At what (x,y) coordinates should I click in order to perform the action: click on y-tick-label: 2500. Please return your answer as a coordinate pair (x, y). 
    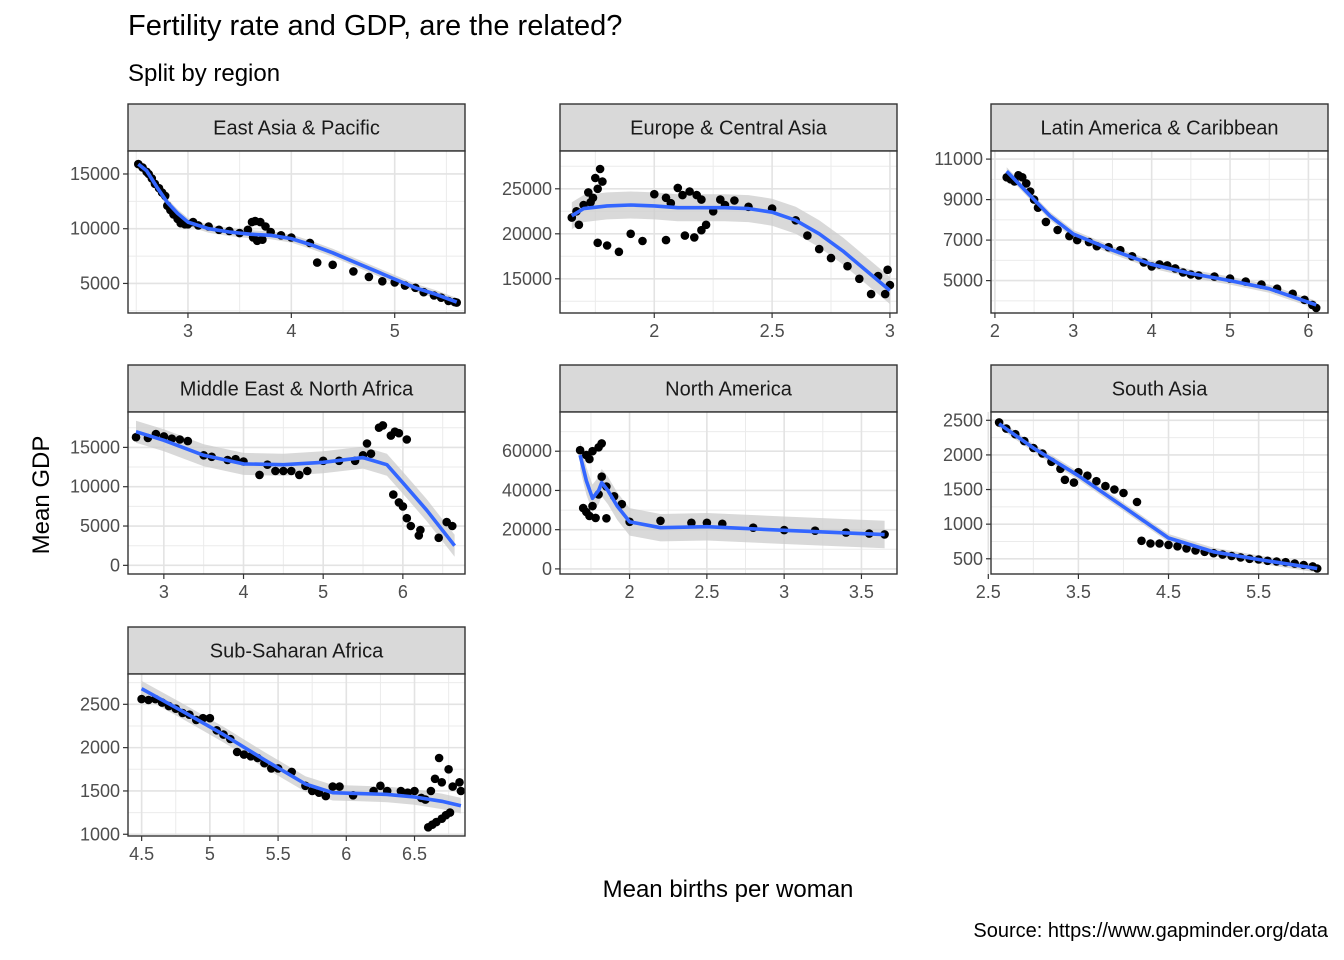
    Looking at the image, I should click on (963, 420).